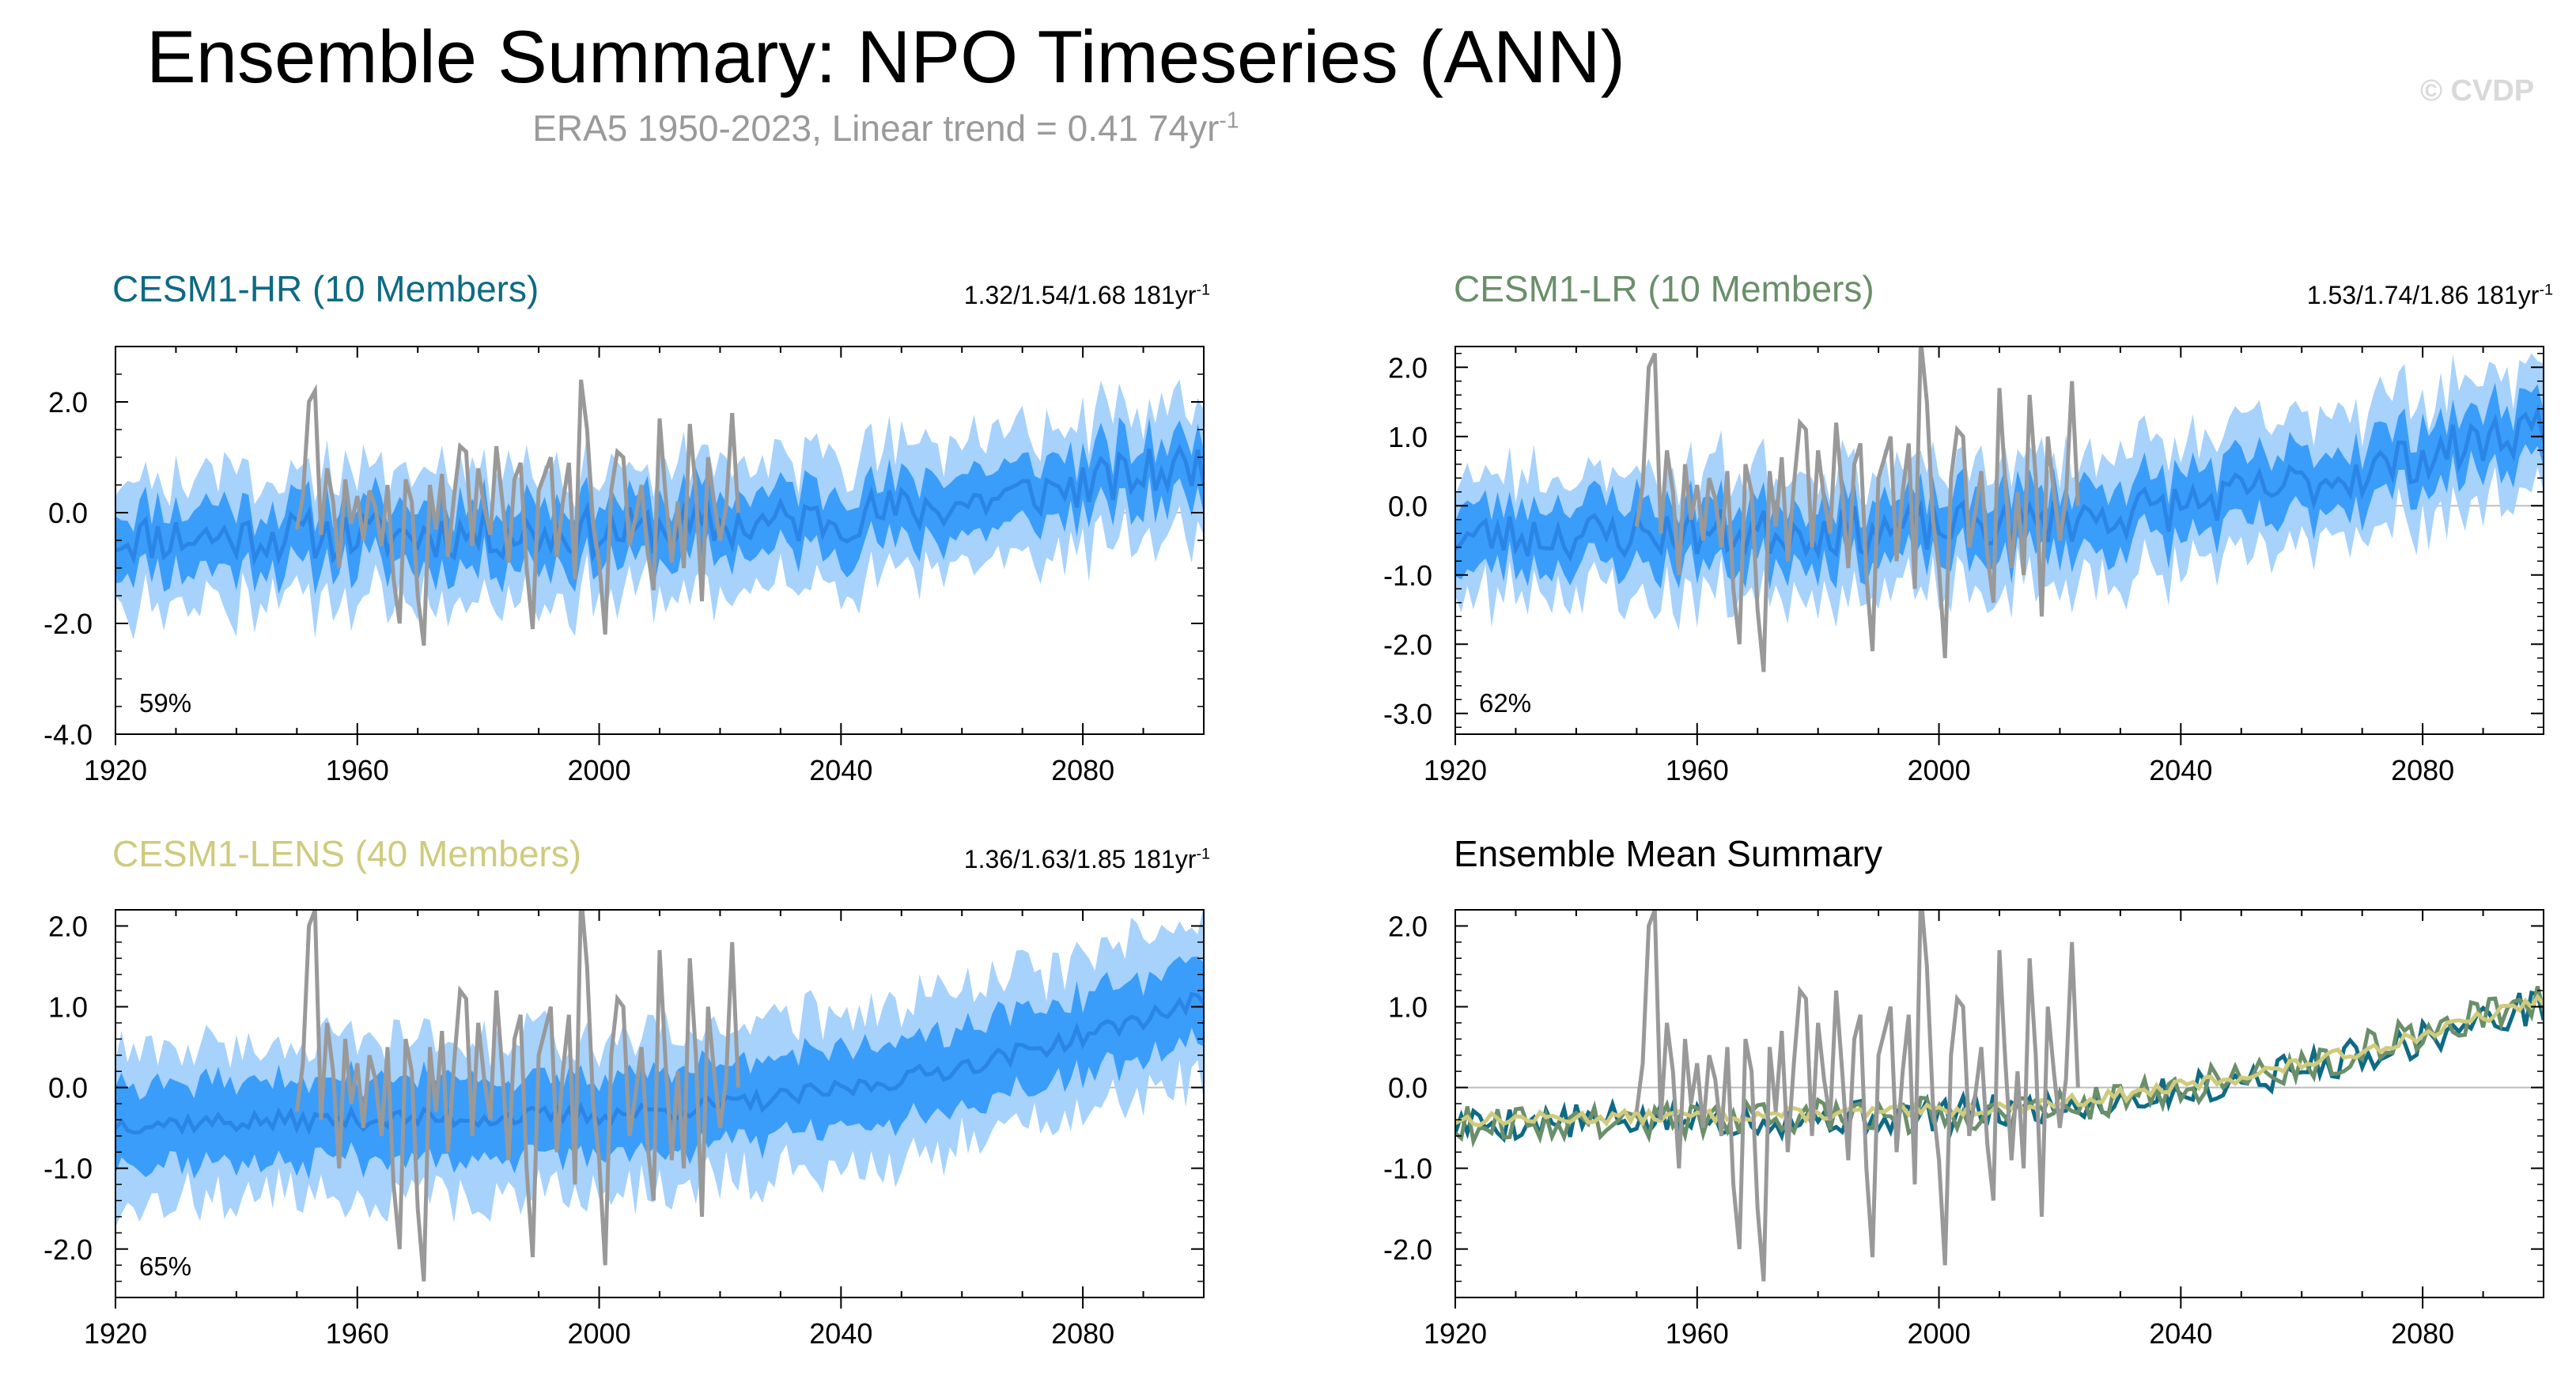 The image size is (2576, 1394). What do you see at coordinates (876, 128) in the screenshot?
I see `subtitle-text: ERA5 1950-2023, Linear trend = 0.41 74yr` at bounding box center [876, 128].